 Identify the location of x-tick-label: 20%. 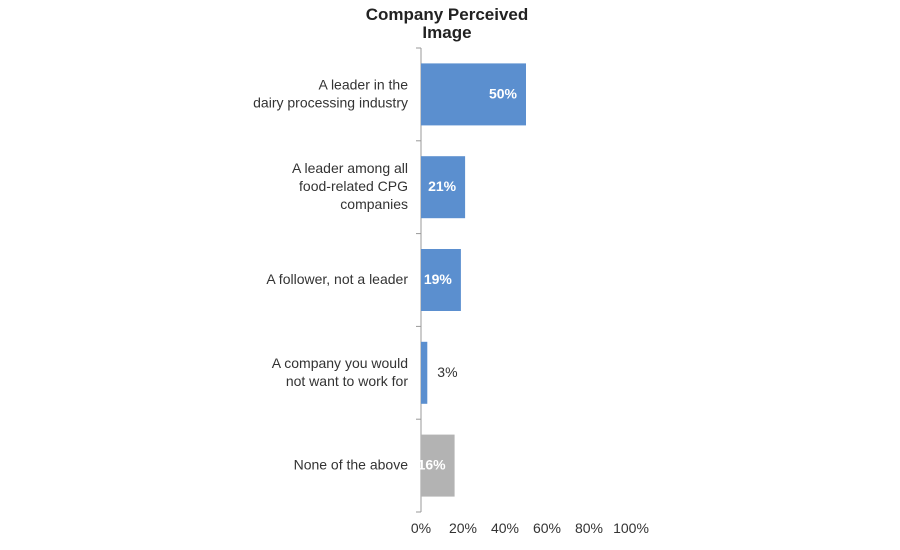
(463, 528).